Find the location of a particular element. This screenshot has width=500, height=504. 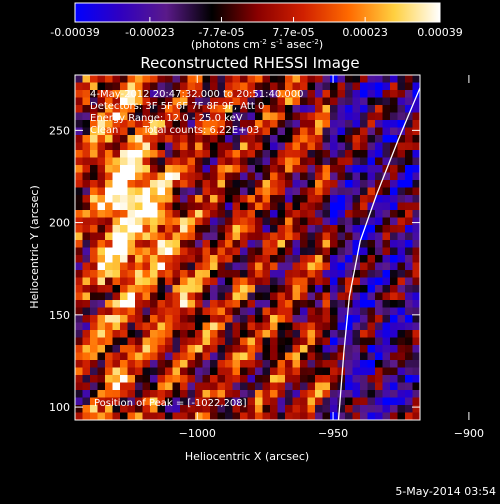

x-tick-label: −900 is located at coordinates (469, 433).